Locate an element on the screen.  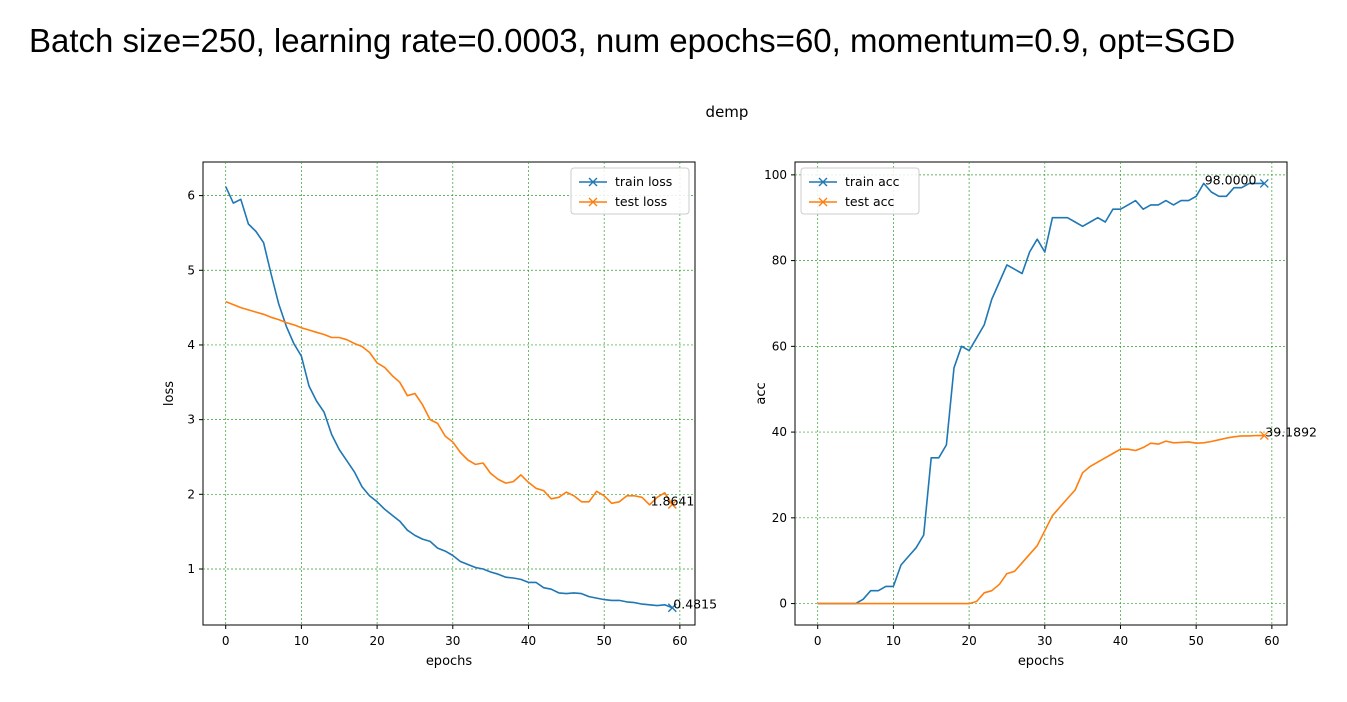
y-tick-label: 20 is located at coordinates (779, 518).